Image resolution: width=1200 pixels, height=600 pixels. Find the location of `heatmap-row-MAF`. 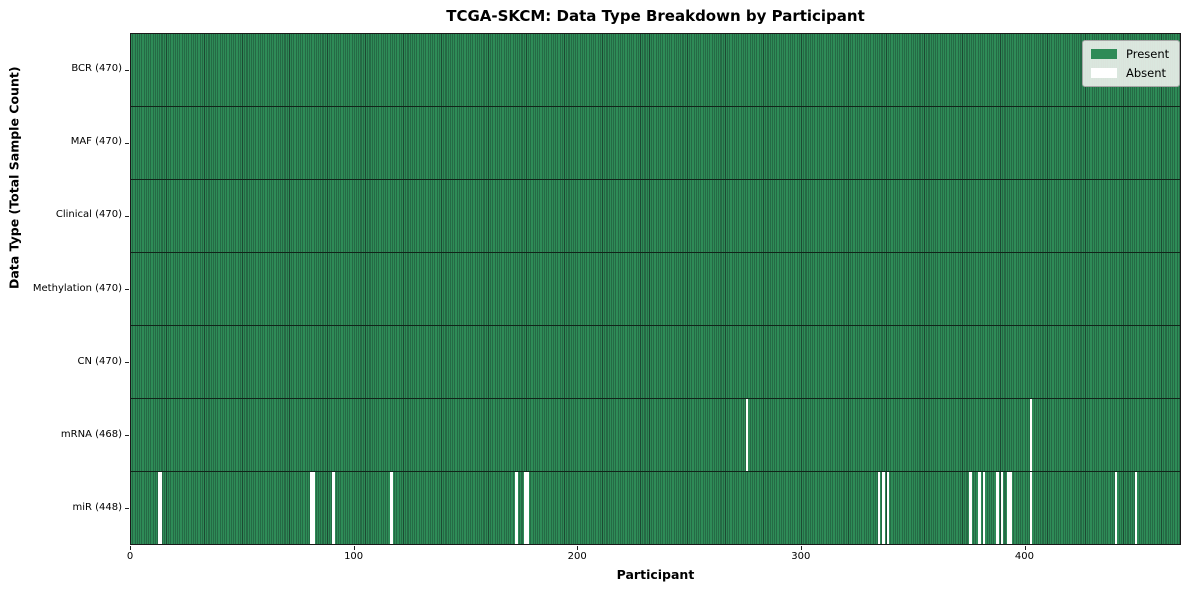

heatmap-row-MAF is located at coordinates (655, 142).